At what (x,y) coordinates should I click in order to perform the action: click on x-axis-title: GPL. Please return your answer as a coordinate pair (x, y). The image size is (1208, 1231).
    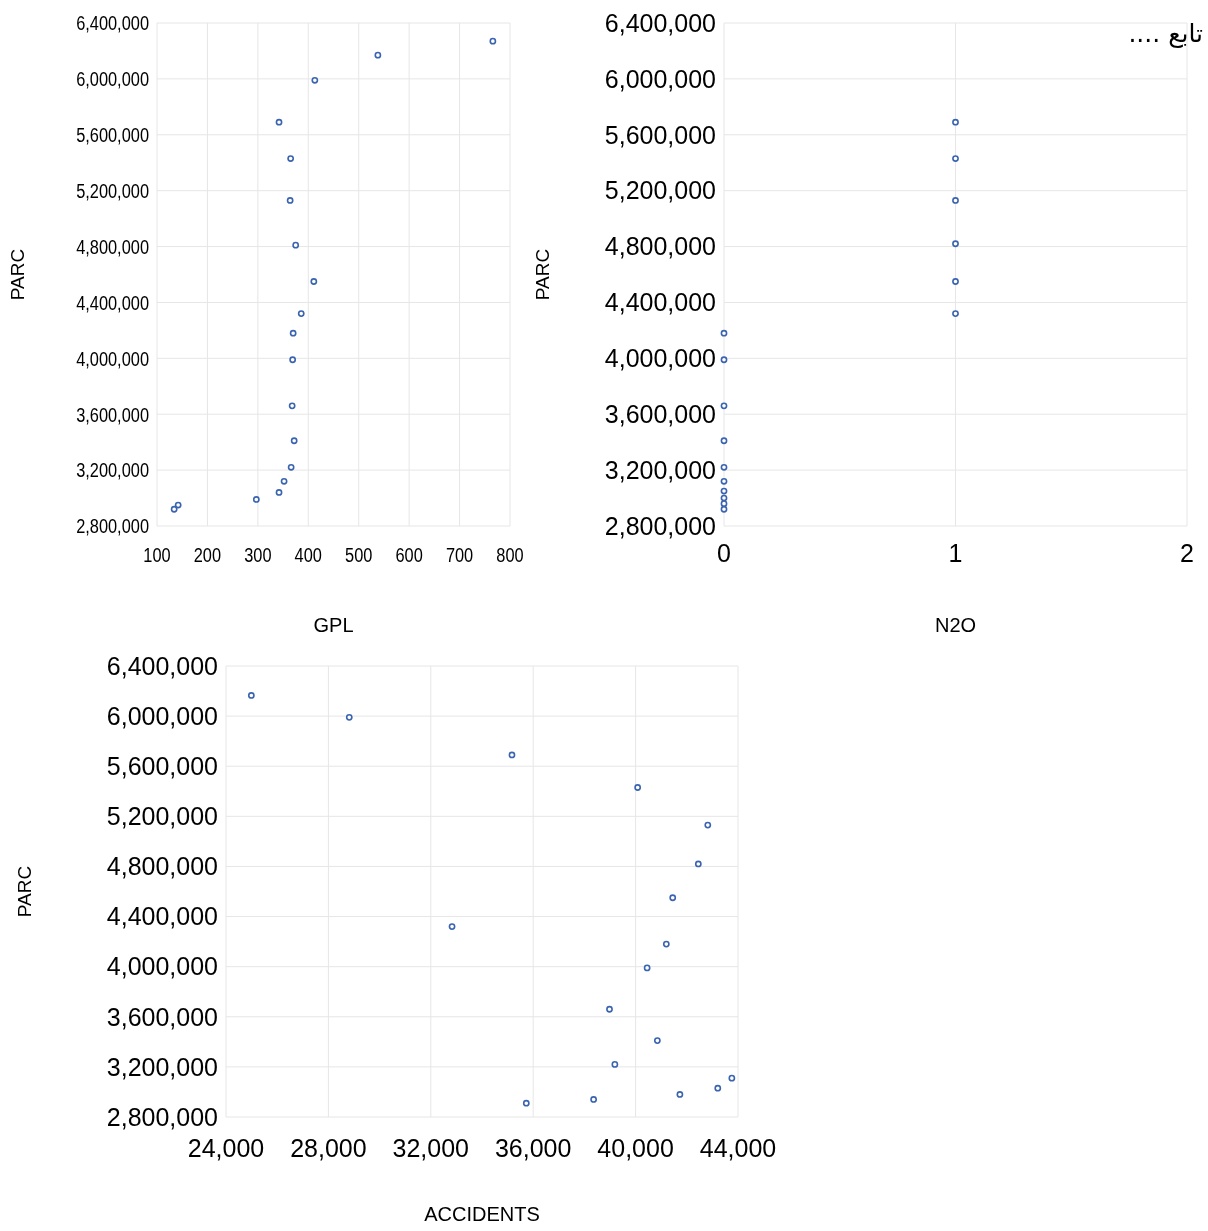
    Looking at the image, I should click on (333, 625).